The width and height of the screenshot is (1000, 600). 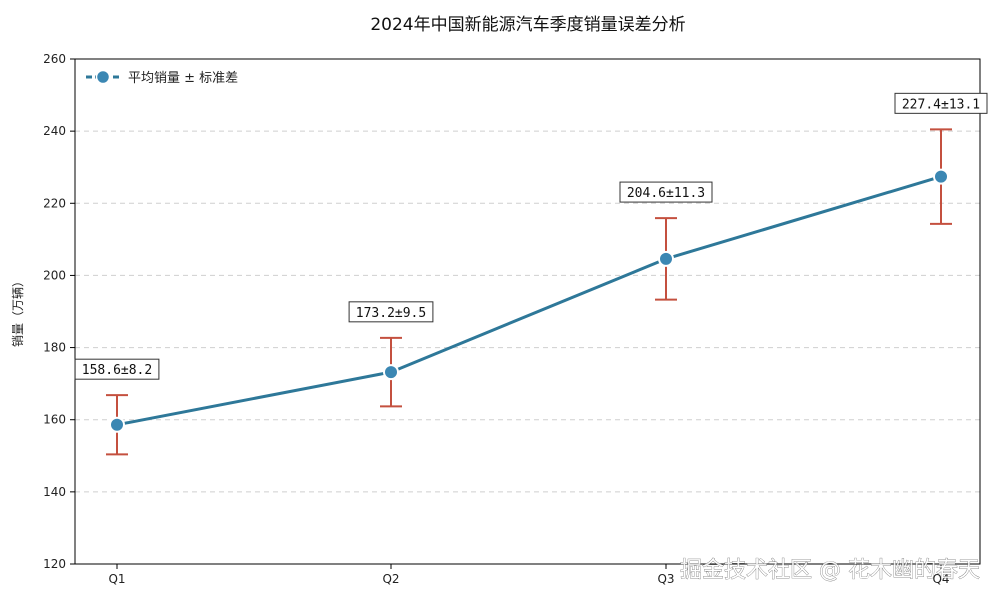 What do you see at coordinates (54, 348) in the screenshot?
I see `y-tick-label: 180` at bounding box center [54, 348].